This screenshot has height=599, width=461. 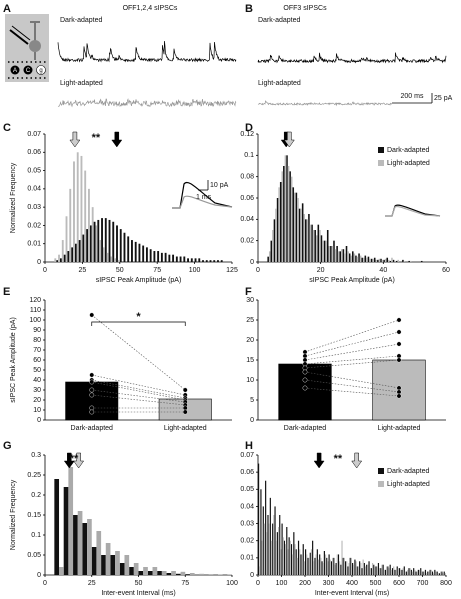 What do you see at coordinates (37, 390) in the screenshot?
I see `y-tick-label: 30` at bounding box center [37, 390].